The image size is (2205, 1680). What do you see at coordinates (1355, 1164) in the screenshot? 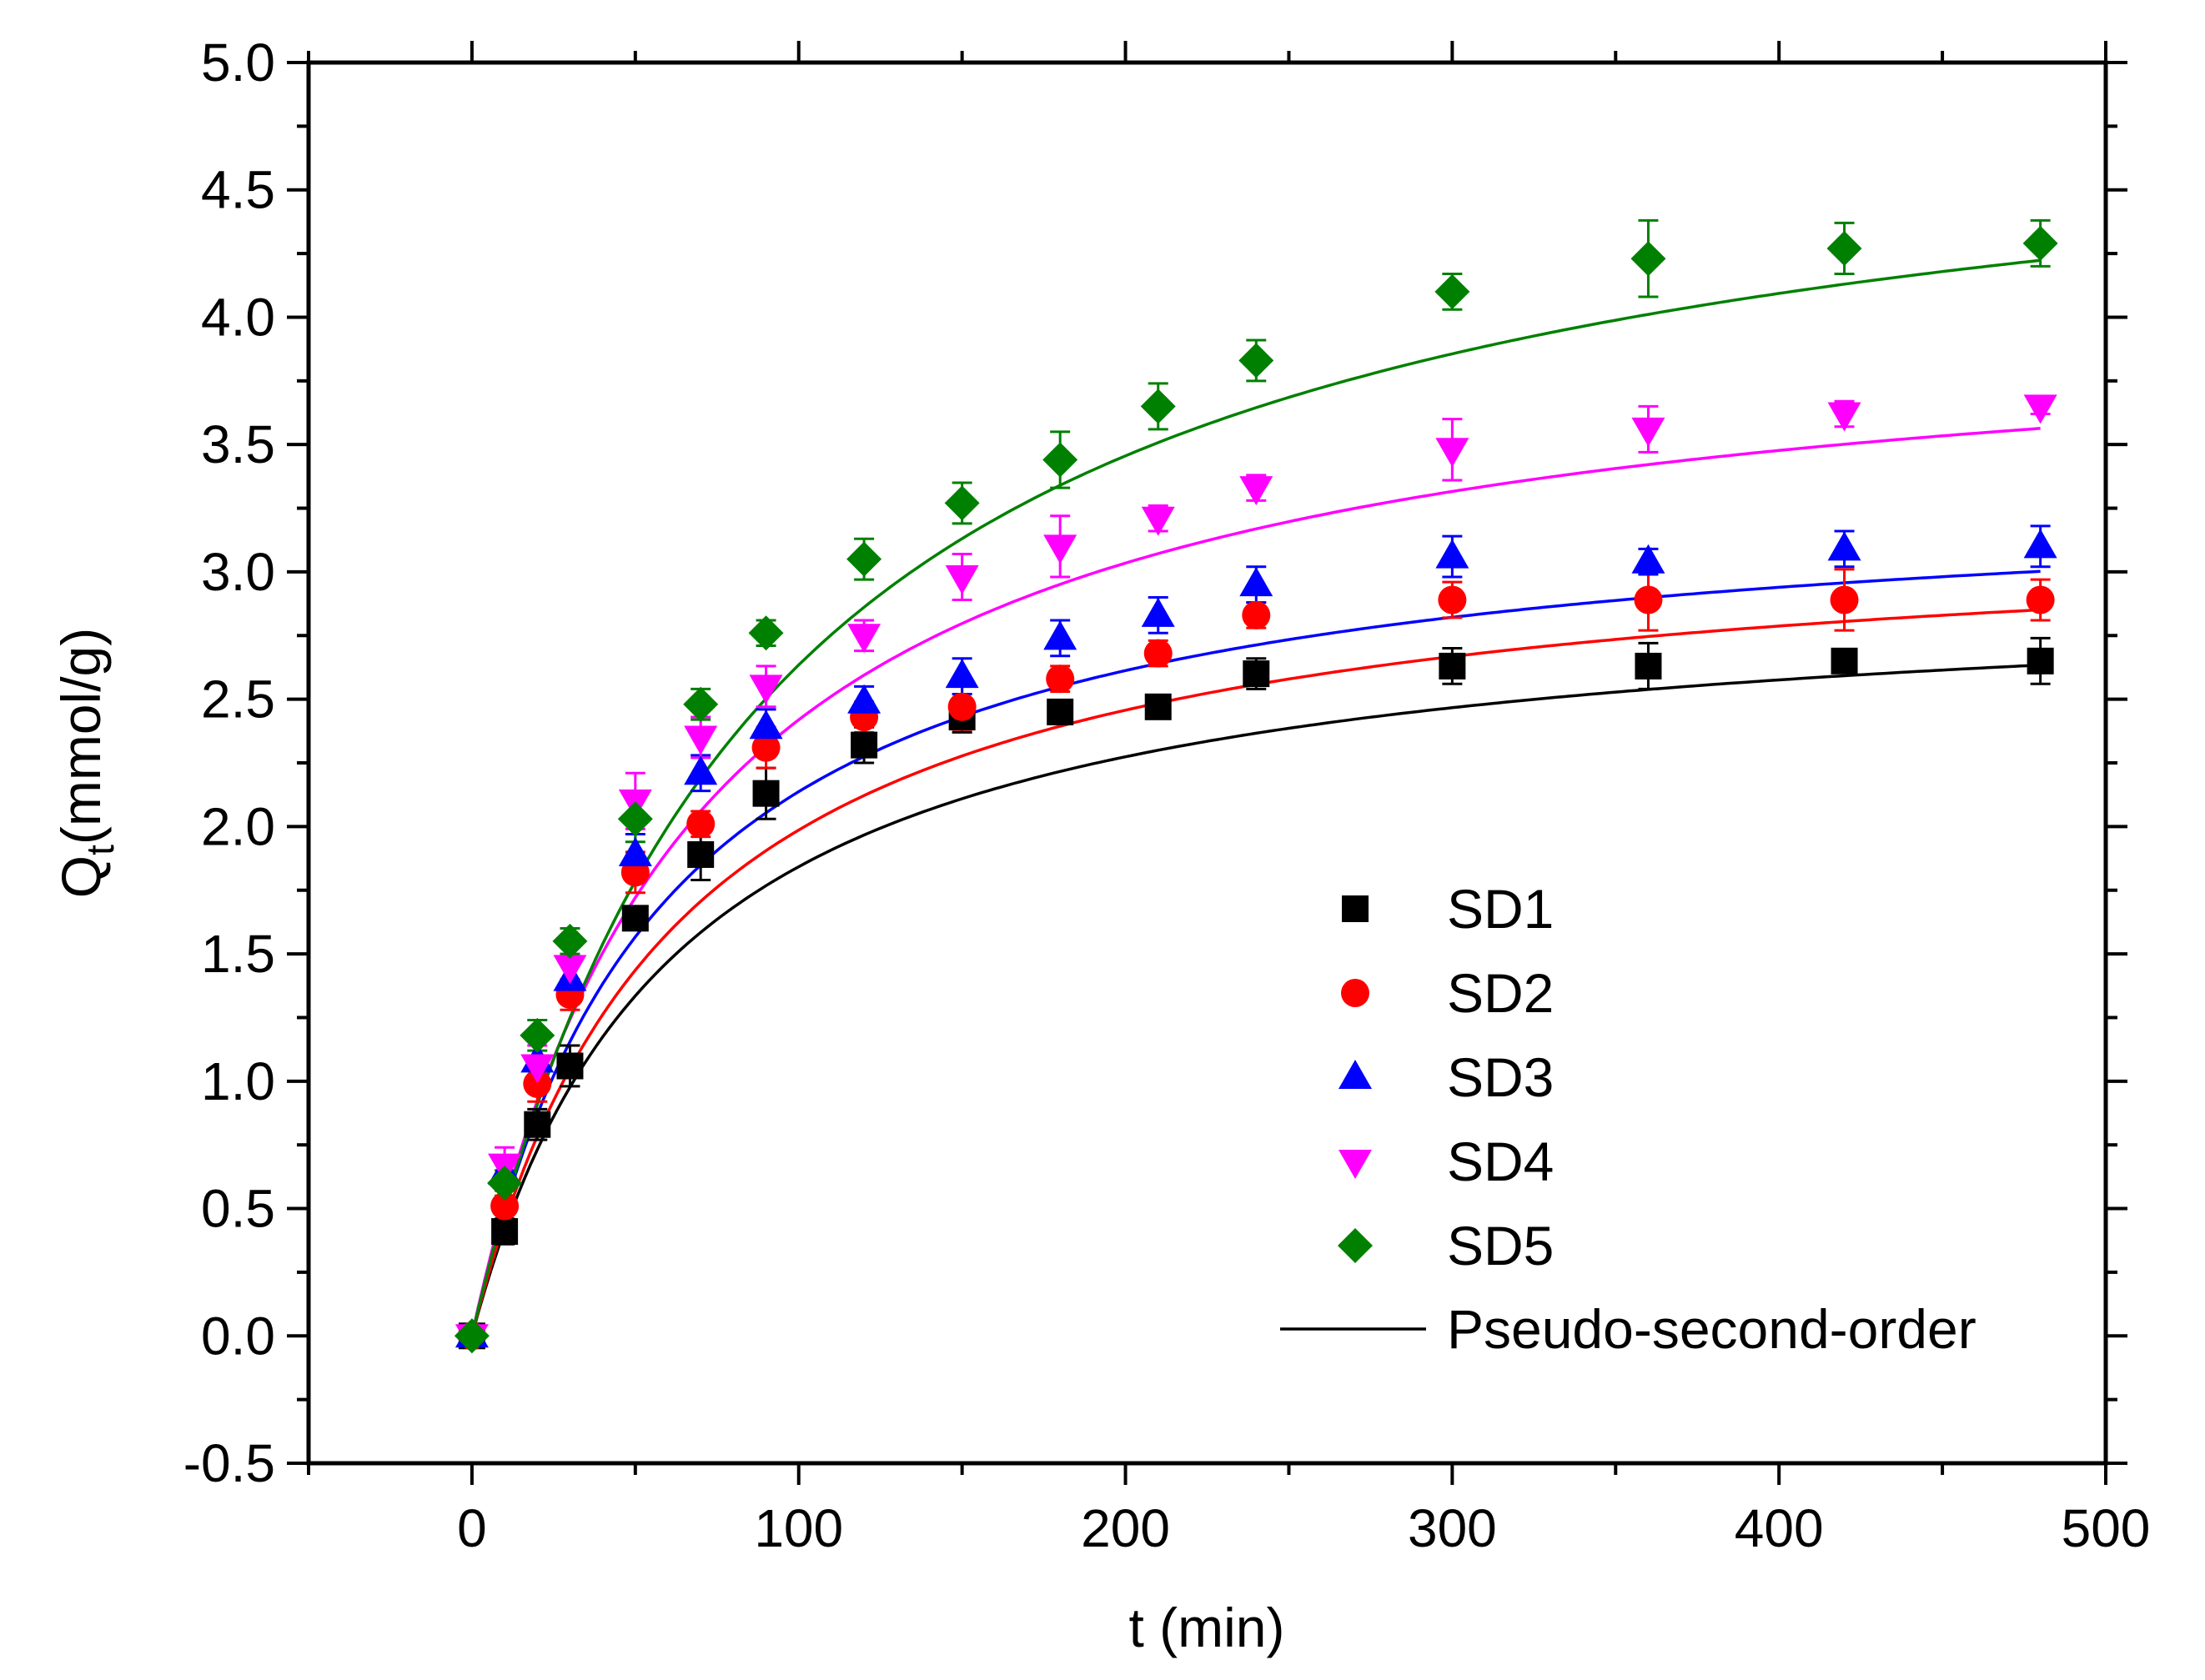
I see `legend-marker-sd4` at bounding box center [1355, 1164].